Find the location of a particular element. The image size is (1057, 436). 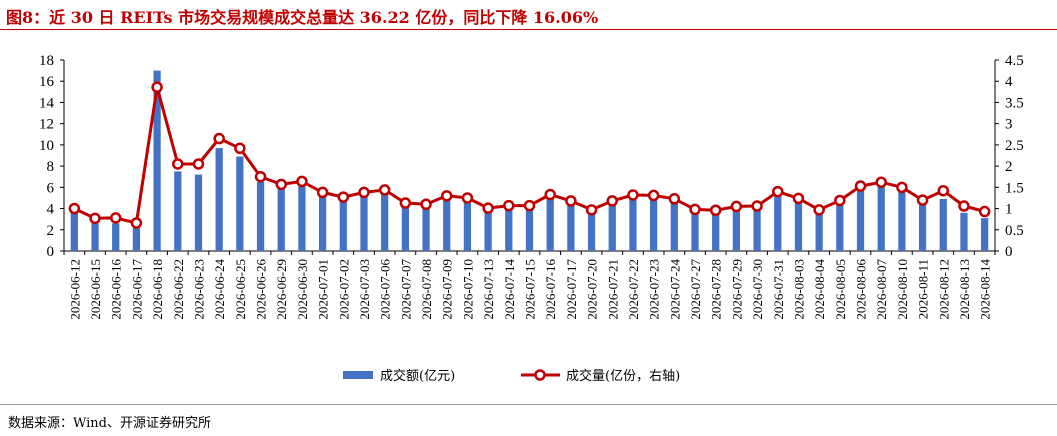

x-tick-label: 2026-07-22 is located at coordinates (633, 289).